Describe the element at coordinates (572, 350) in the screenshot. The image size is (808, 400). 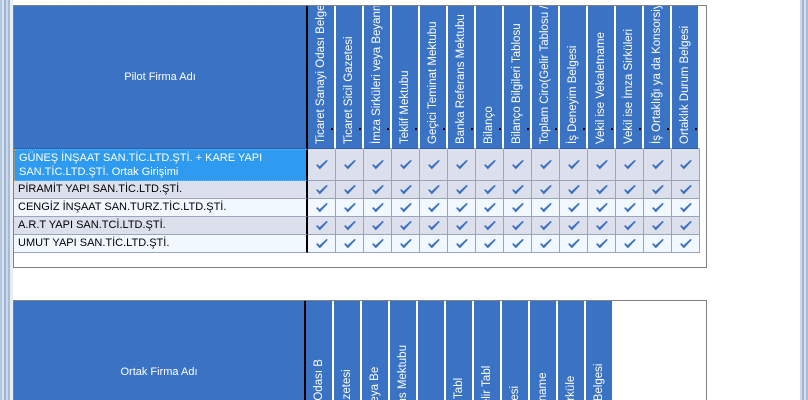
I see `column-header-document: İmza Sirküle` at that location.